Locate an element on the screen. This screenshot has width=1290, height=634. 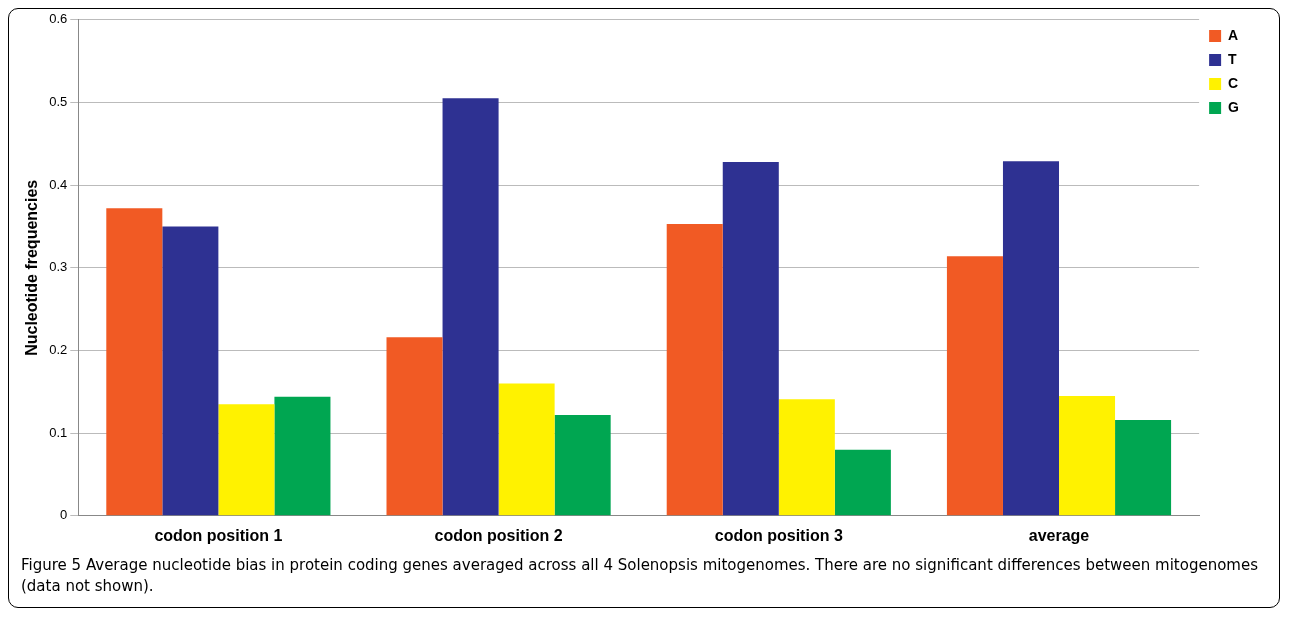
x-tick-label: codon position 3 is located at coordinates (778, 535).